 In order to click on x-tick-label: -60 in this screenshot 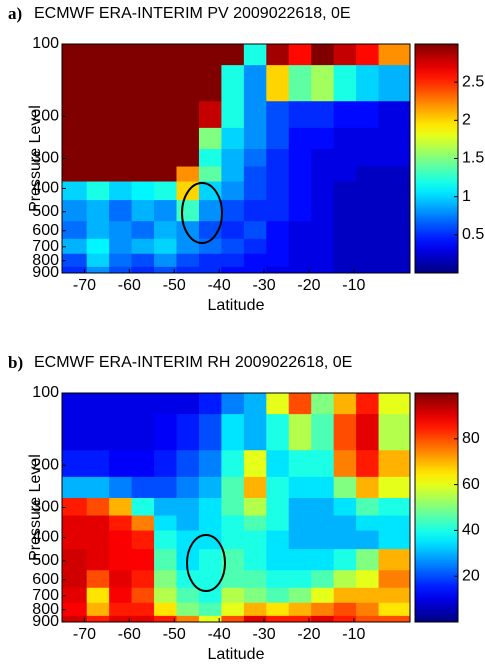, I will do `click(129, 285)`.